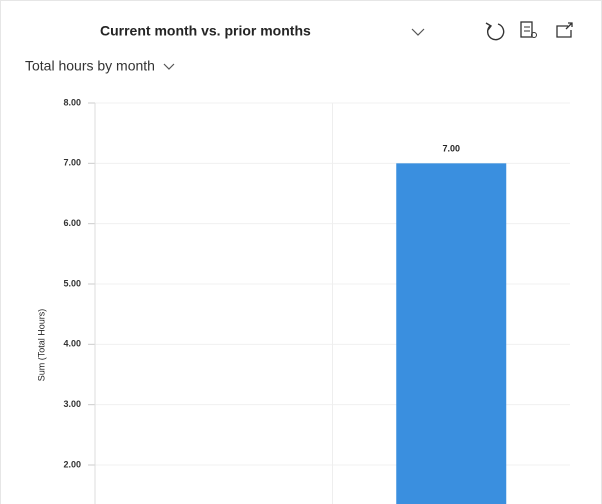  Describe the element at coordinates (564, 30) in the screenshot. I see `expand-icon` at that location.